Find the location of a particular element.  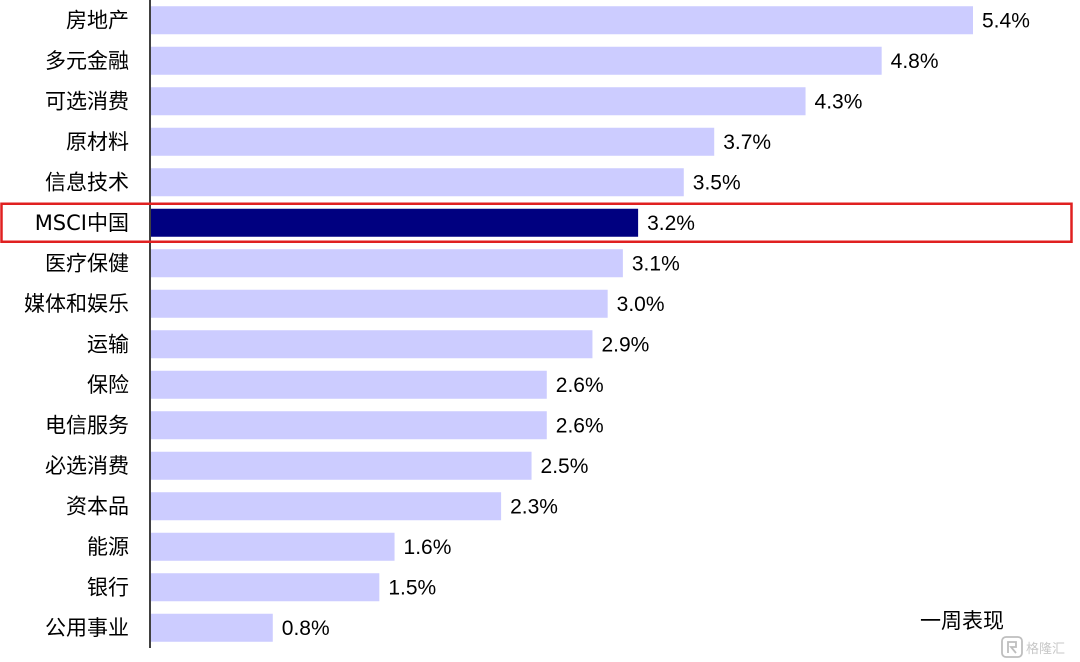

category-label: 房地产 is located at coordinates (97, 20).